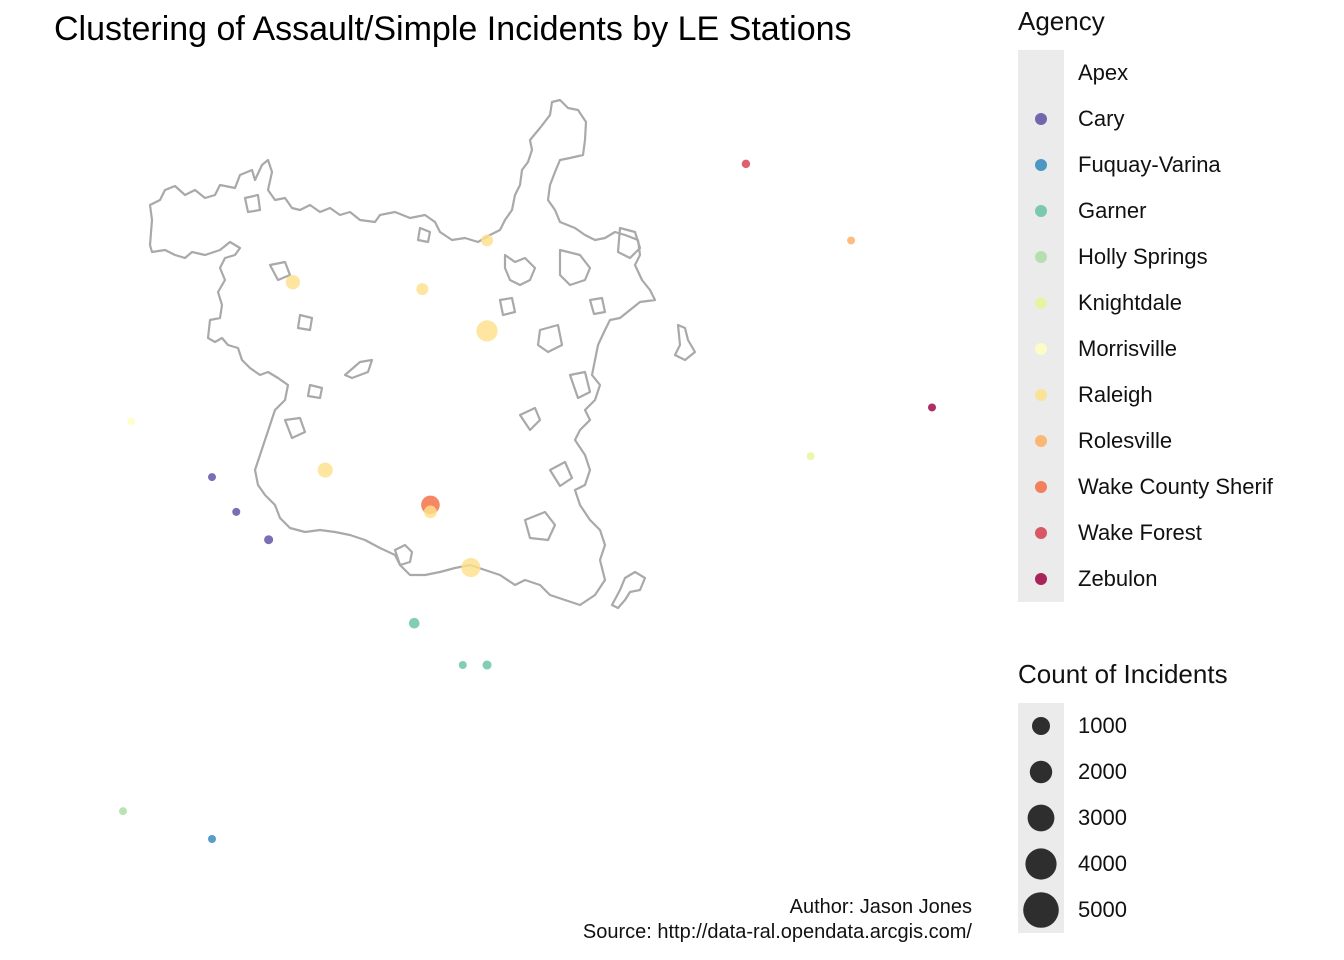  I want to click on annex-northeast, so click(575, 267).